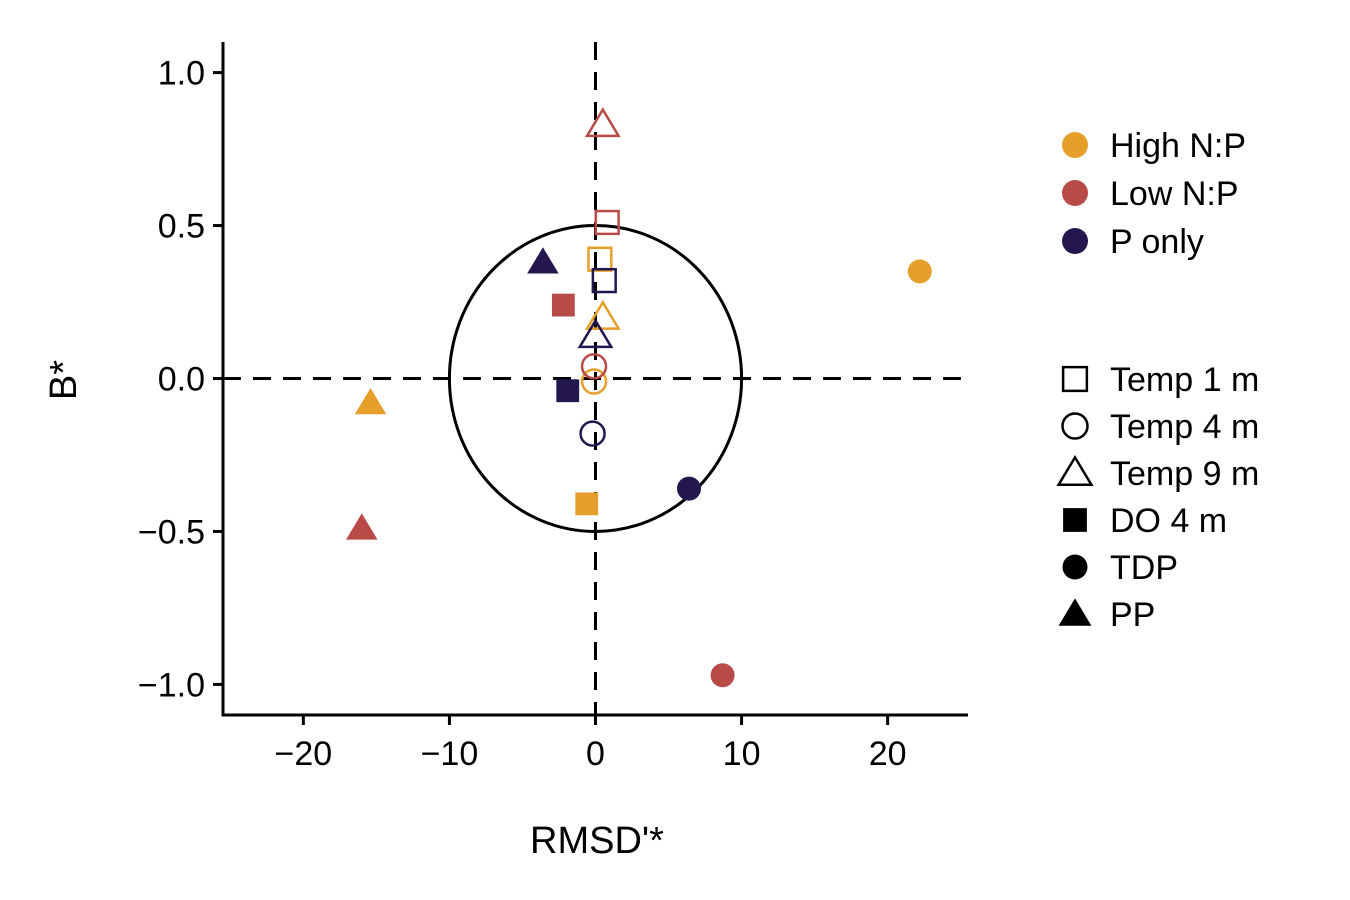 This screenshot has width=1350, height=900. I want to click on legend-label-high-n-p: High N:P, so click(1178, 146).